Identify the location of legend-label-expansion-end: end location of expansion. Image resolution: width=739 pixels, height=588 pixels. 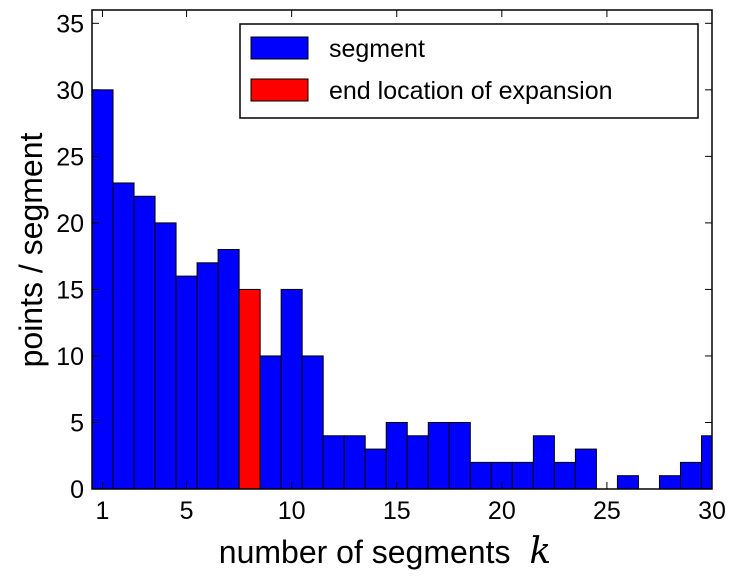
(471, 91).